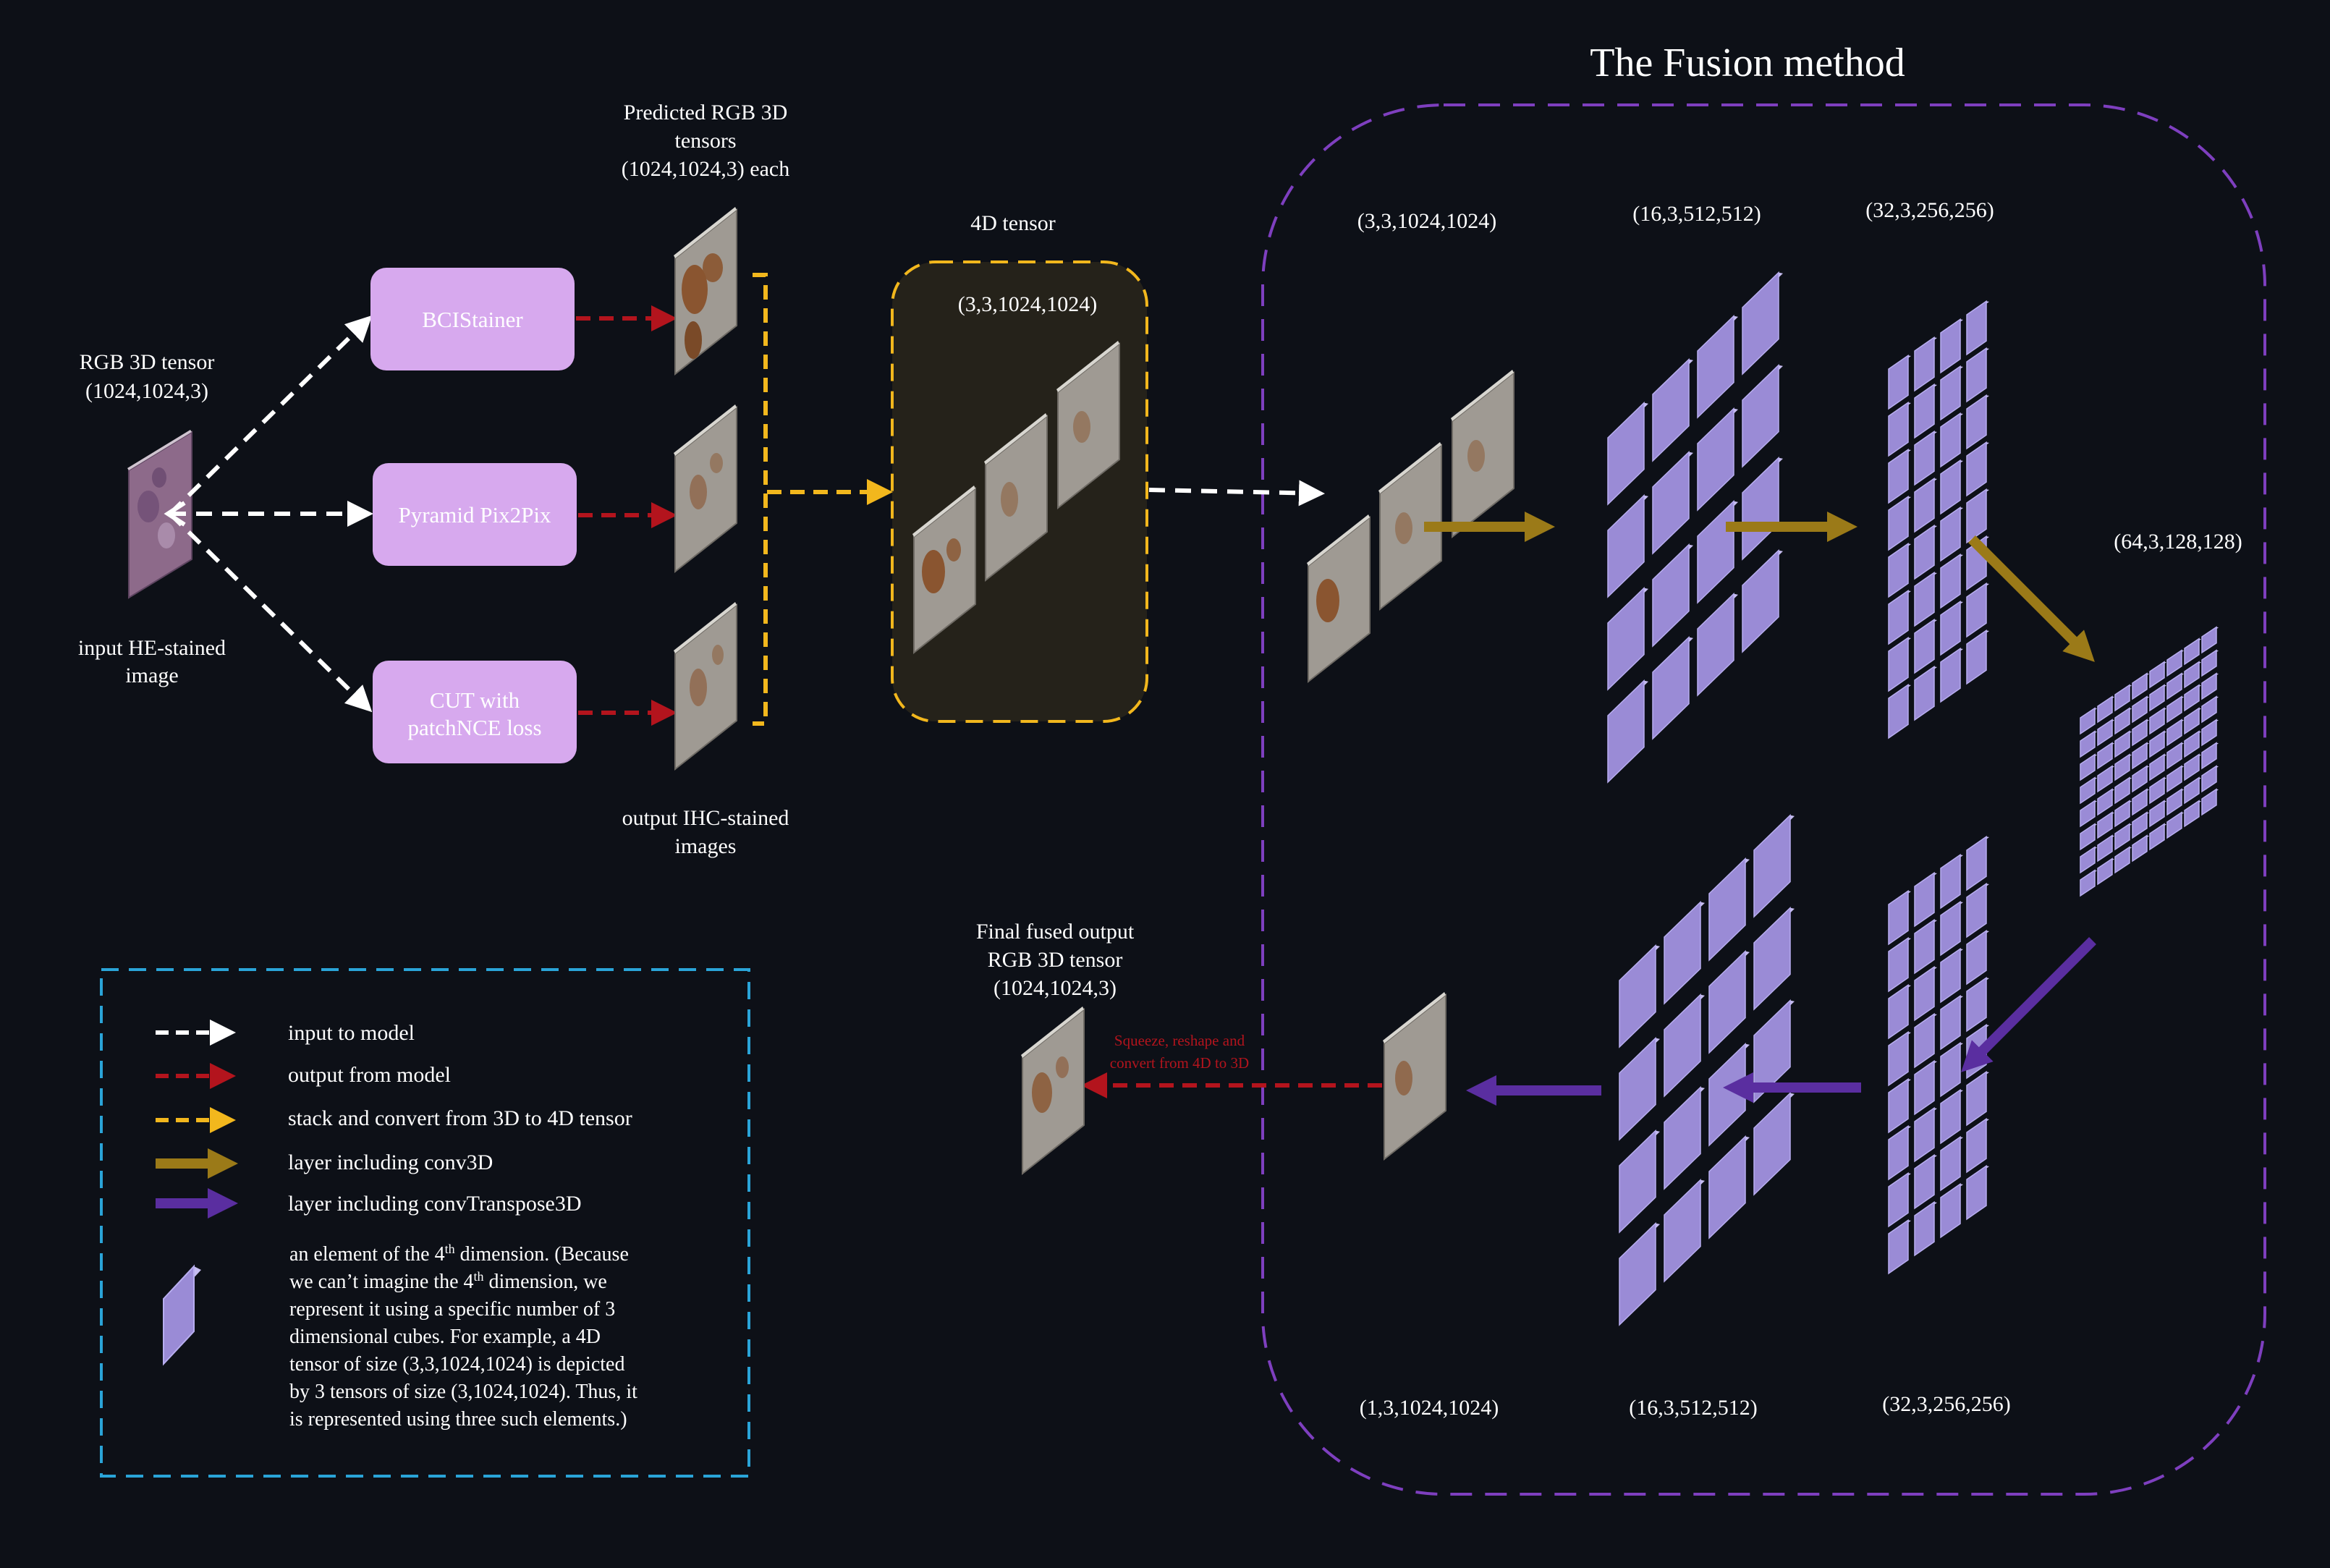 Image resolution: width=2330 pixels, height=1568 pixels. What do you see at coordinates (270, 612) in the screenshot?
I see `input-arrow-cut` at bounding box center [270, 612].